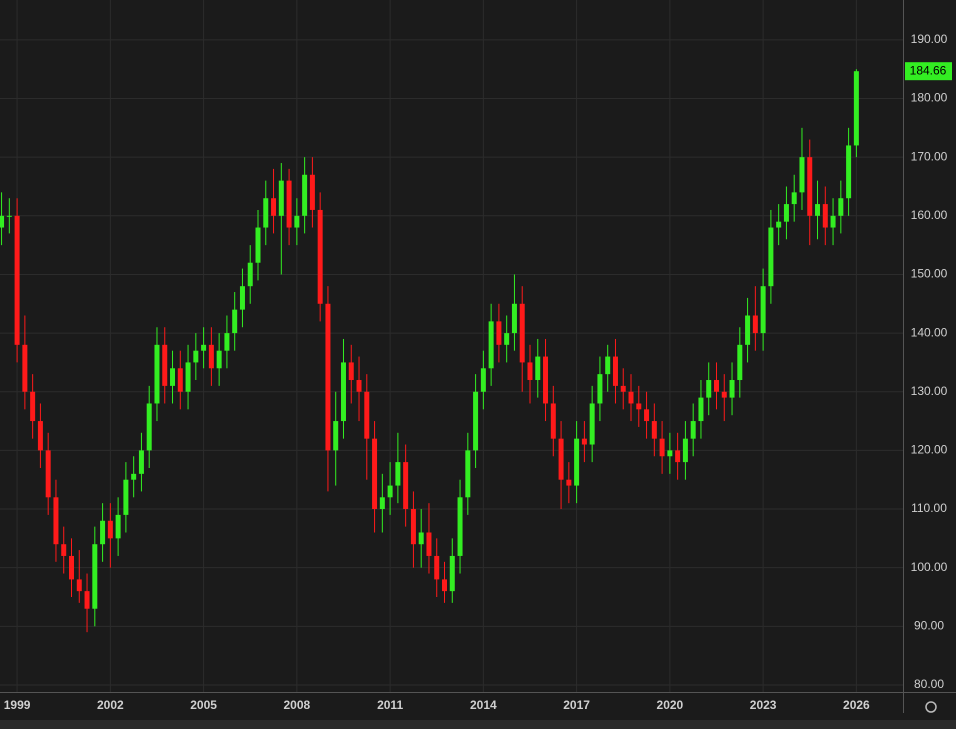  Describe the element at coordinates (478, 724) in the screenshot. I see `scrollbar` at that location.